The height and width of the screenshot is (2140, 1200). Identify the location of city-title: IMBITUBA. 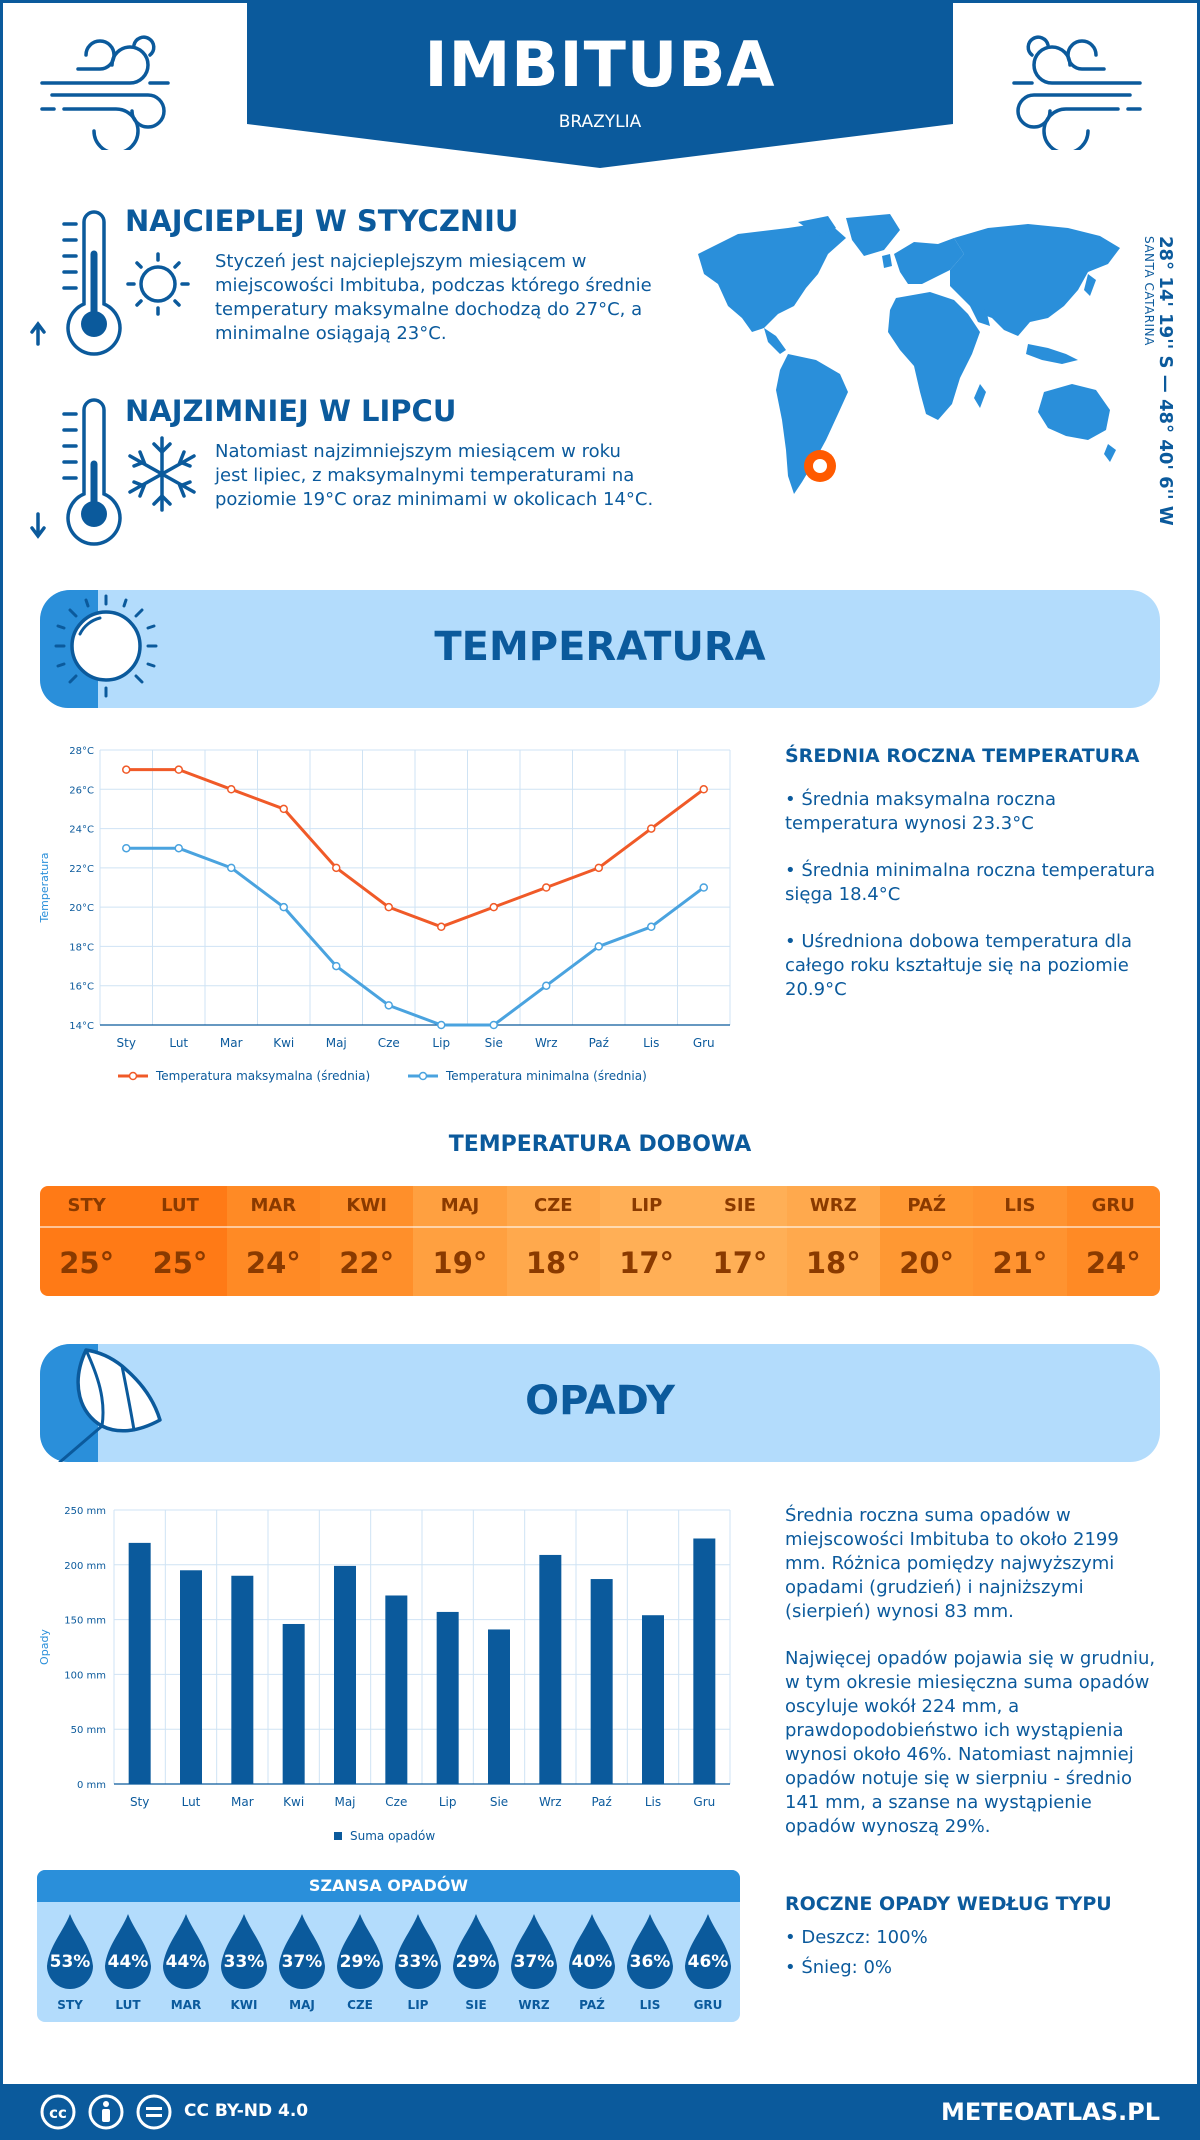
(600, 64).